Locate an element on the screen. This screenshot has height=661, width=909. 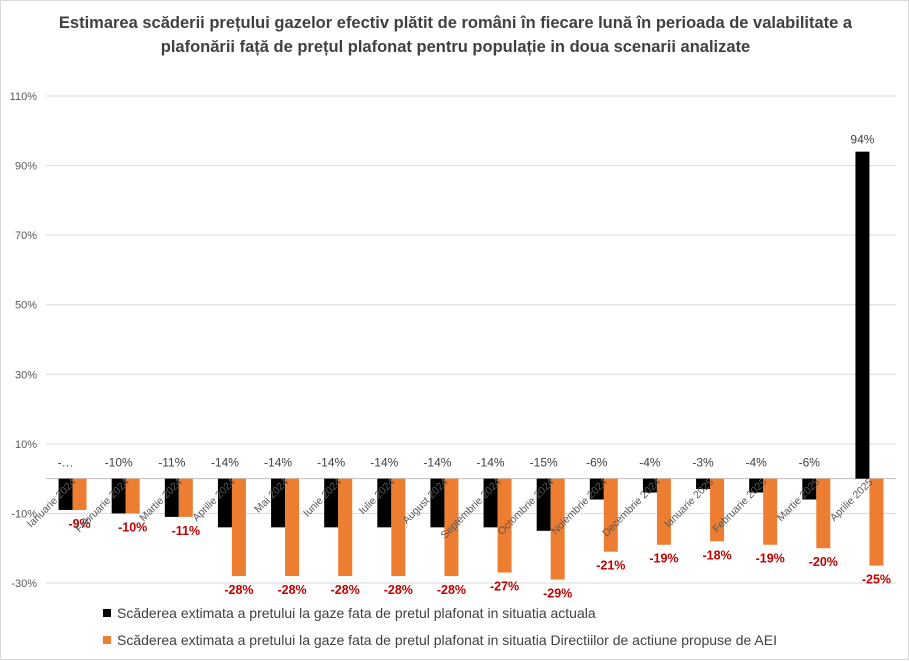
y-tick-label: 10% is located at coordinates (26, 445).